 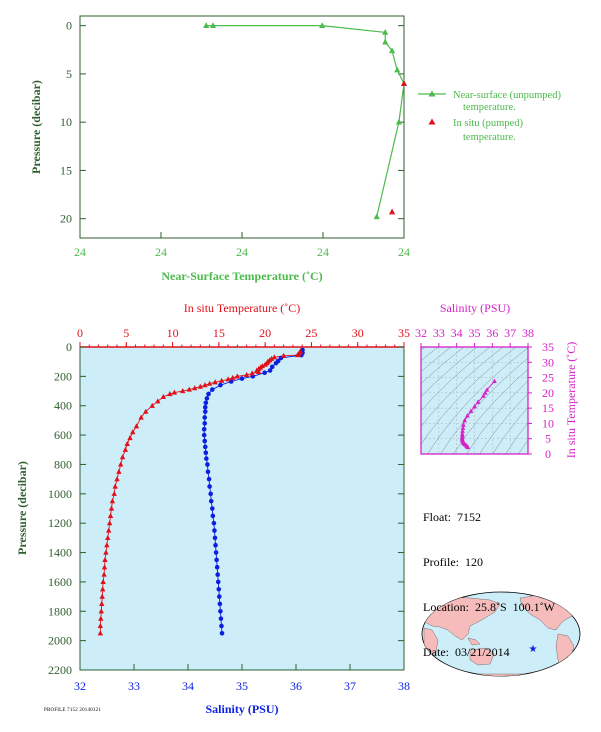 I want to click on map-land-indonesia, so click(x=474, y=641).